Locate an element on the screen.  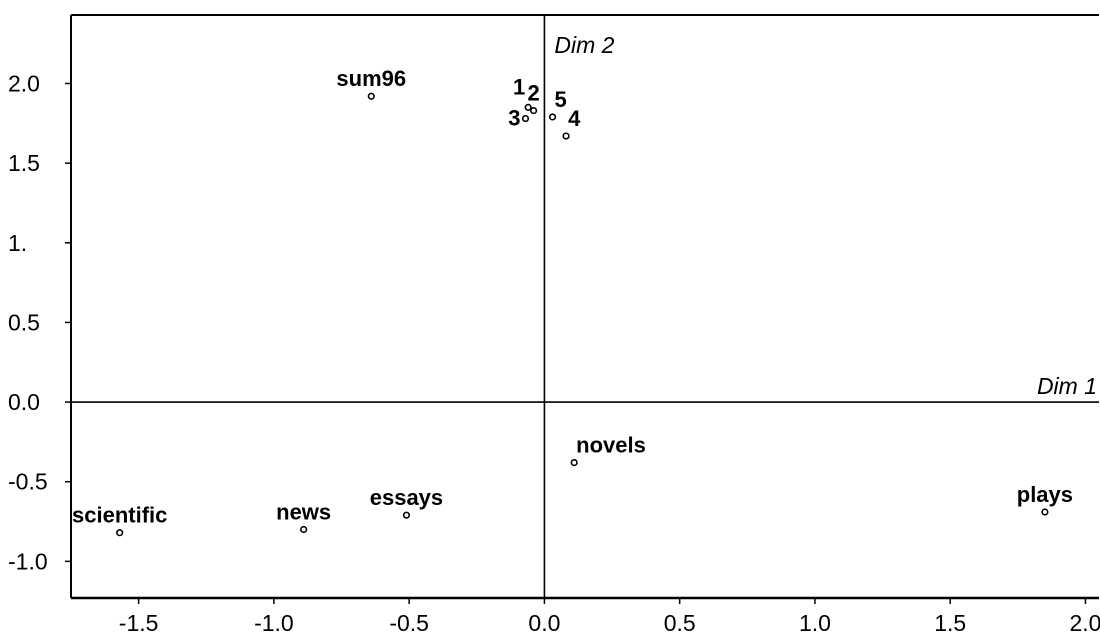
x-tick-label: 1.0 is located at coordinates (815, 621).